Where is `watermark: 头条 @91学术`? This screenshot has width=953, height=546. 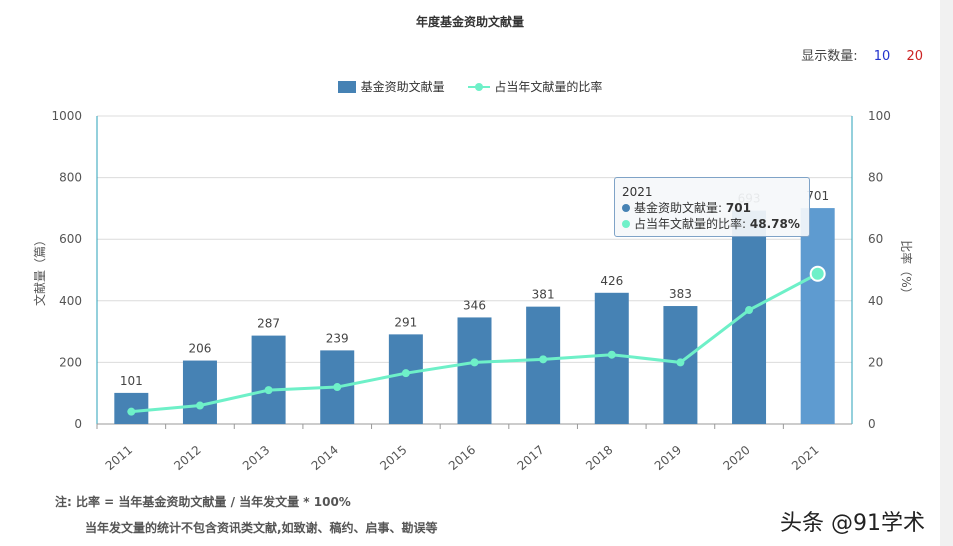
watermark: 头条 @91学术 is located at coordinates (852, 523).